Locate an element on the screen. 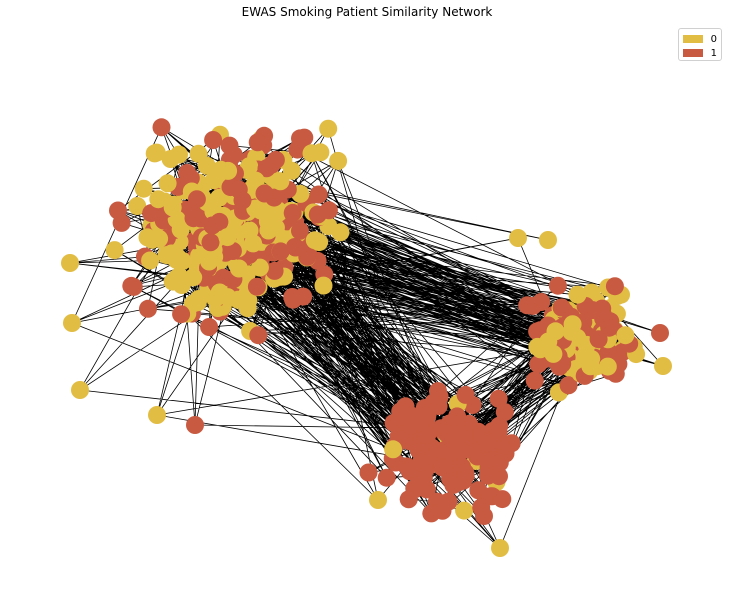 This screenshot has height=606, width=734. legend-label-0: 0 is located at coordinates (713, 39).